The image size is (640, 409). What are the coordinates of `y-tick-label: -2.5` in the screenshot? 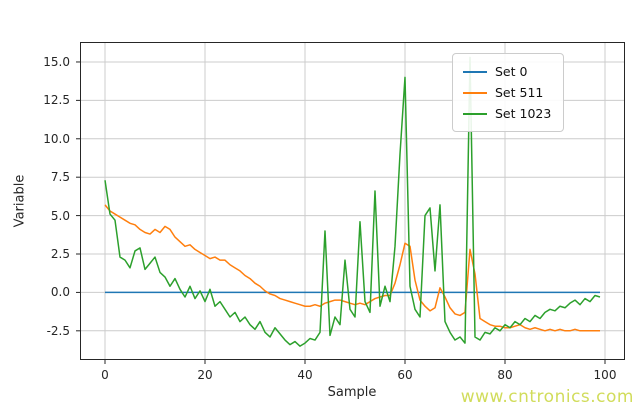 It's located at (58, 330).